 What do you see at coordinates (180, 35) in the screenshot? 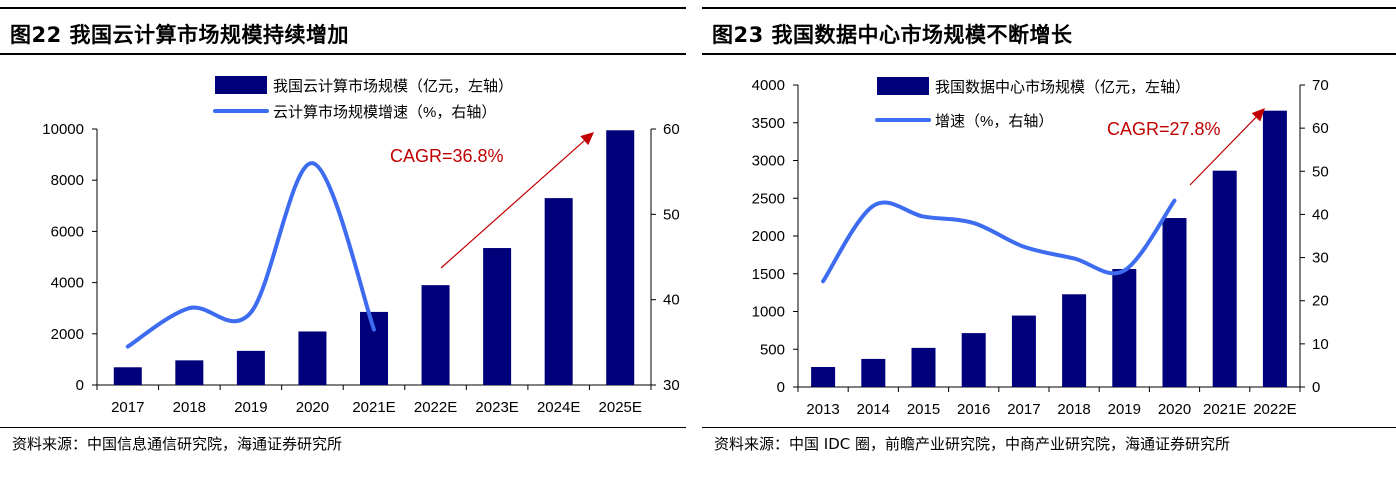
I see `chart-title: 图22 我国云计算市场规模持续增加` at bounding box center [180, 35].